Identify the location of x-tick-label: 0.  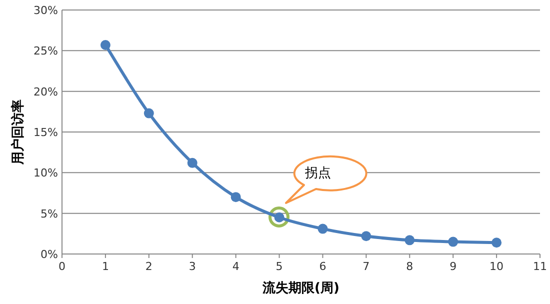
(62, 266).